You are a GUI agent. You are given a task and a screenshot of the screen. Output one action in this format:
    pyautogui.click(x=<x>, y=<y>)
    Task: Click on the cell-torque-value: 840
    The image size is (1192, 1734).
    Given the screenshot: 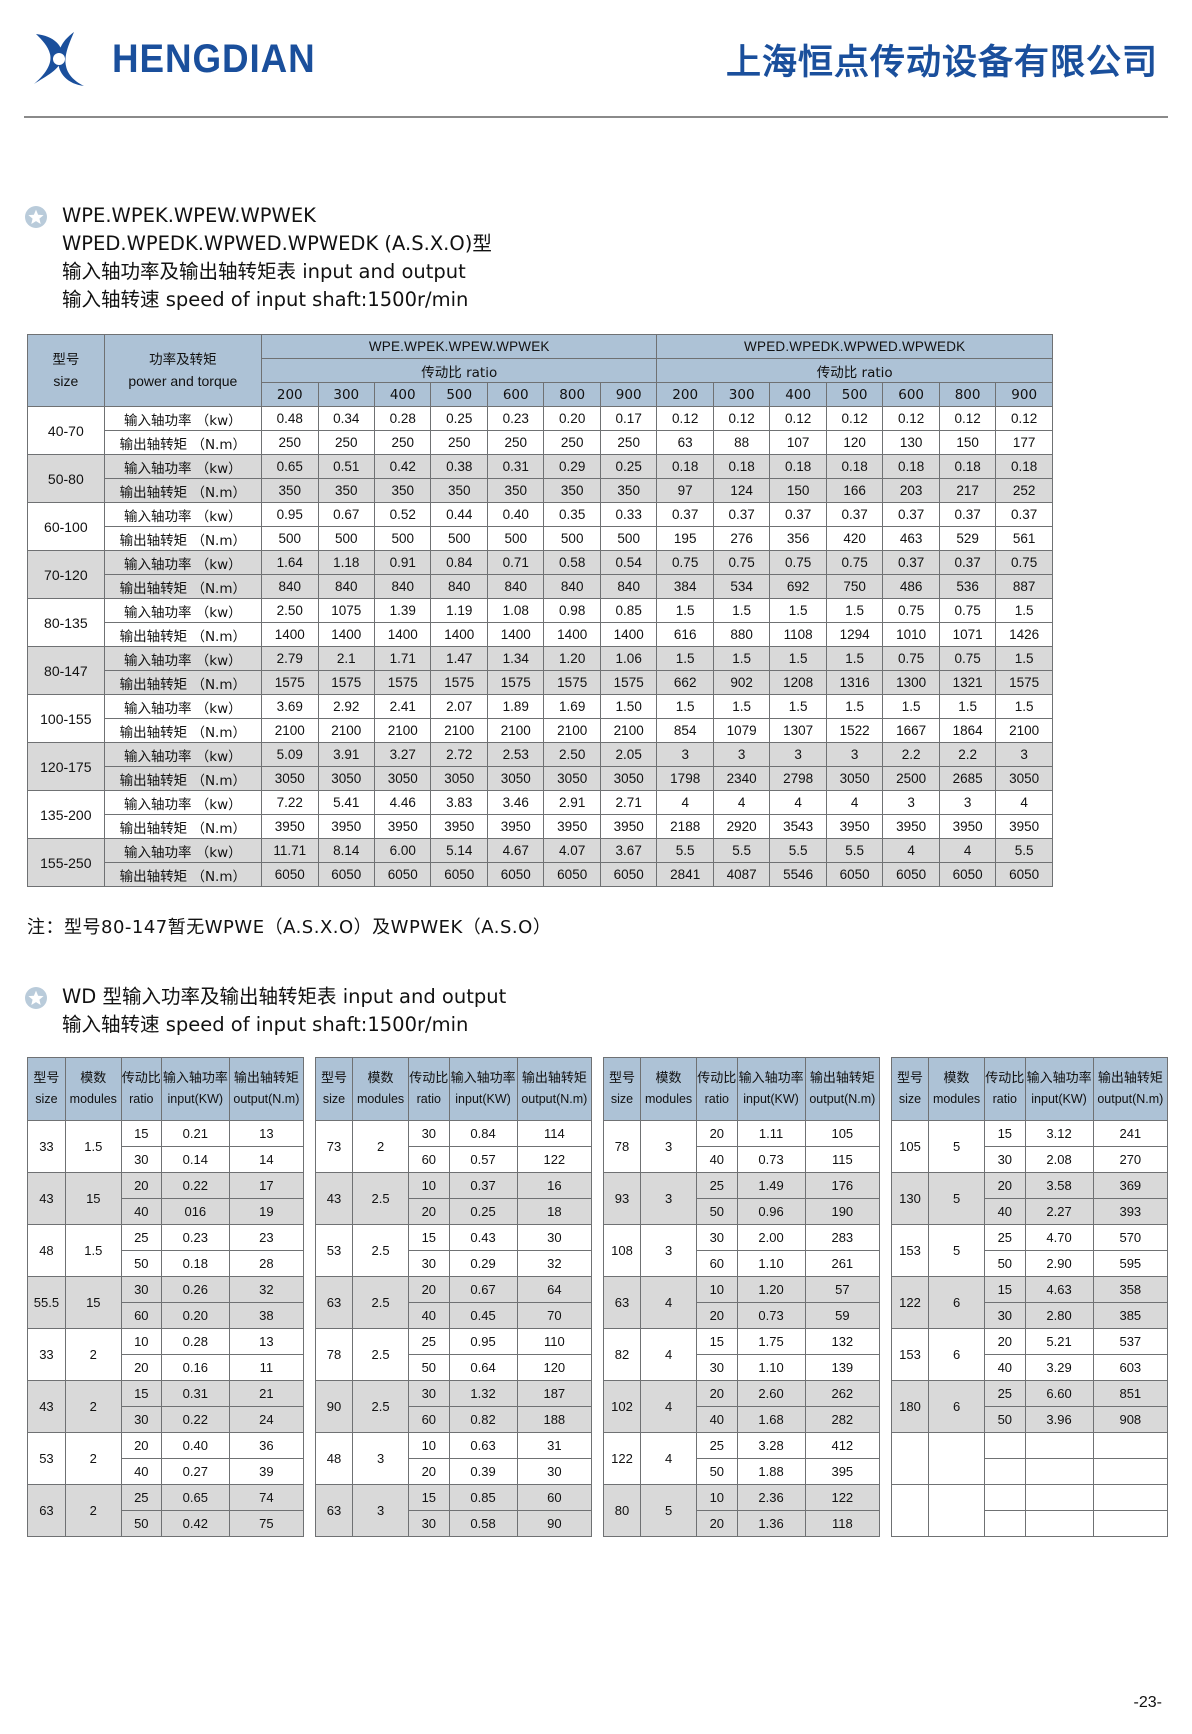 What is the action you would take?
    pyautogui.click(x=459, y=586)
    